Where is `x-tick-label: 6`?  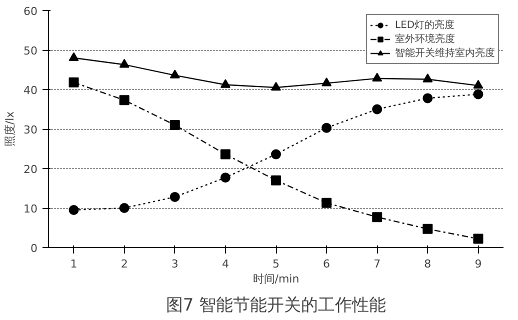 x-tick-label: 6 is located at coordinates (326, 264).